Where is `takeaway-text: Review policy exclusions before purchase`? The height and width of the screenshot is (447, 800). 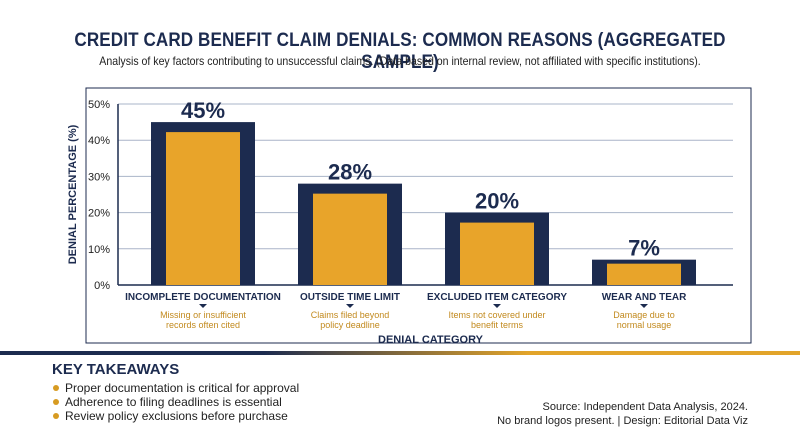 takeaway-text: Review policy exclusions before purchase is located at coordinates (176, 416).